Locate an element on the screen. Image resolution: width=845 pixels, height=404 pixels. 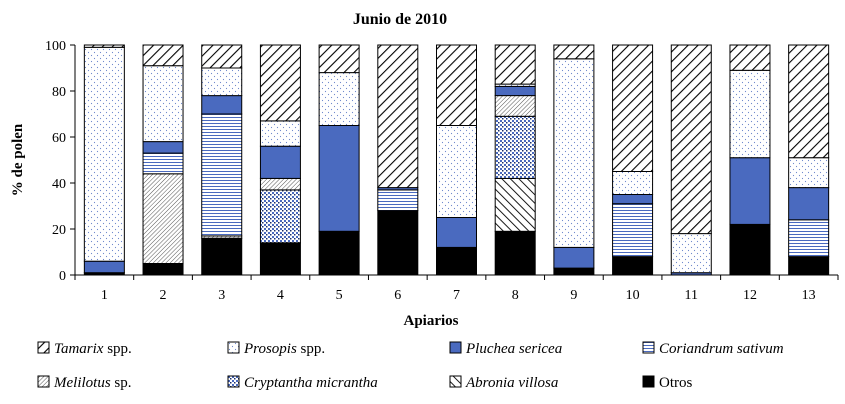
y-tick-label: 100 is located at coordinates (55, 46).